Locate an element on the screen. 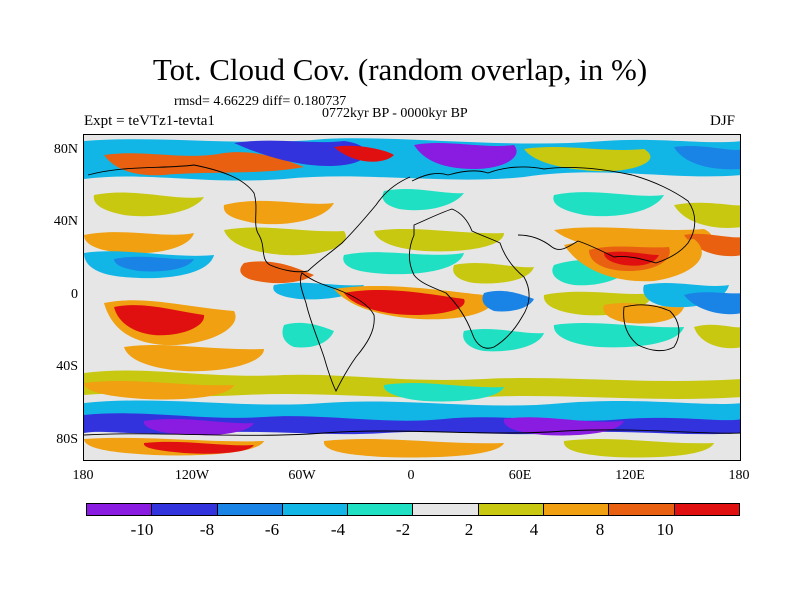 The height and width of the screenshot is (600, 800). region-namerica-orange is located at coordinates (278, 212).